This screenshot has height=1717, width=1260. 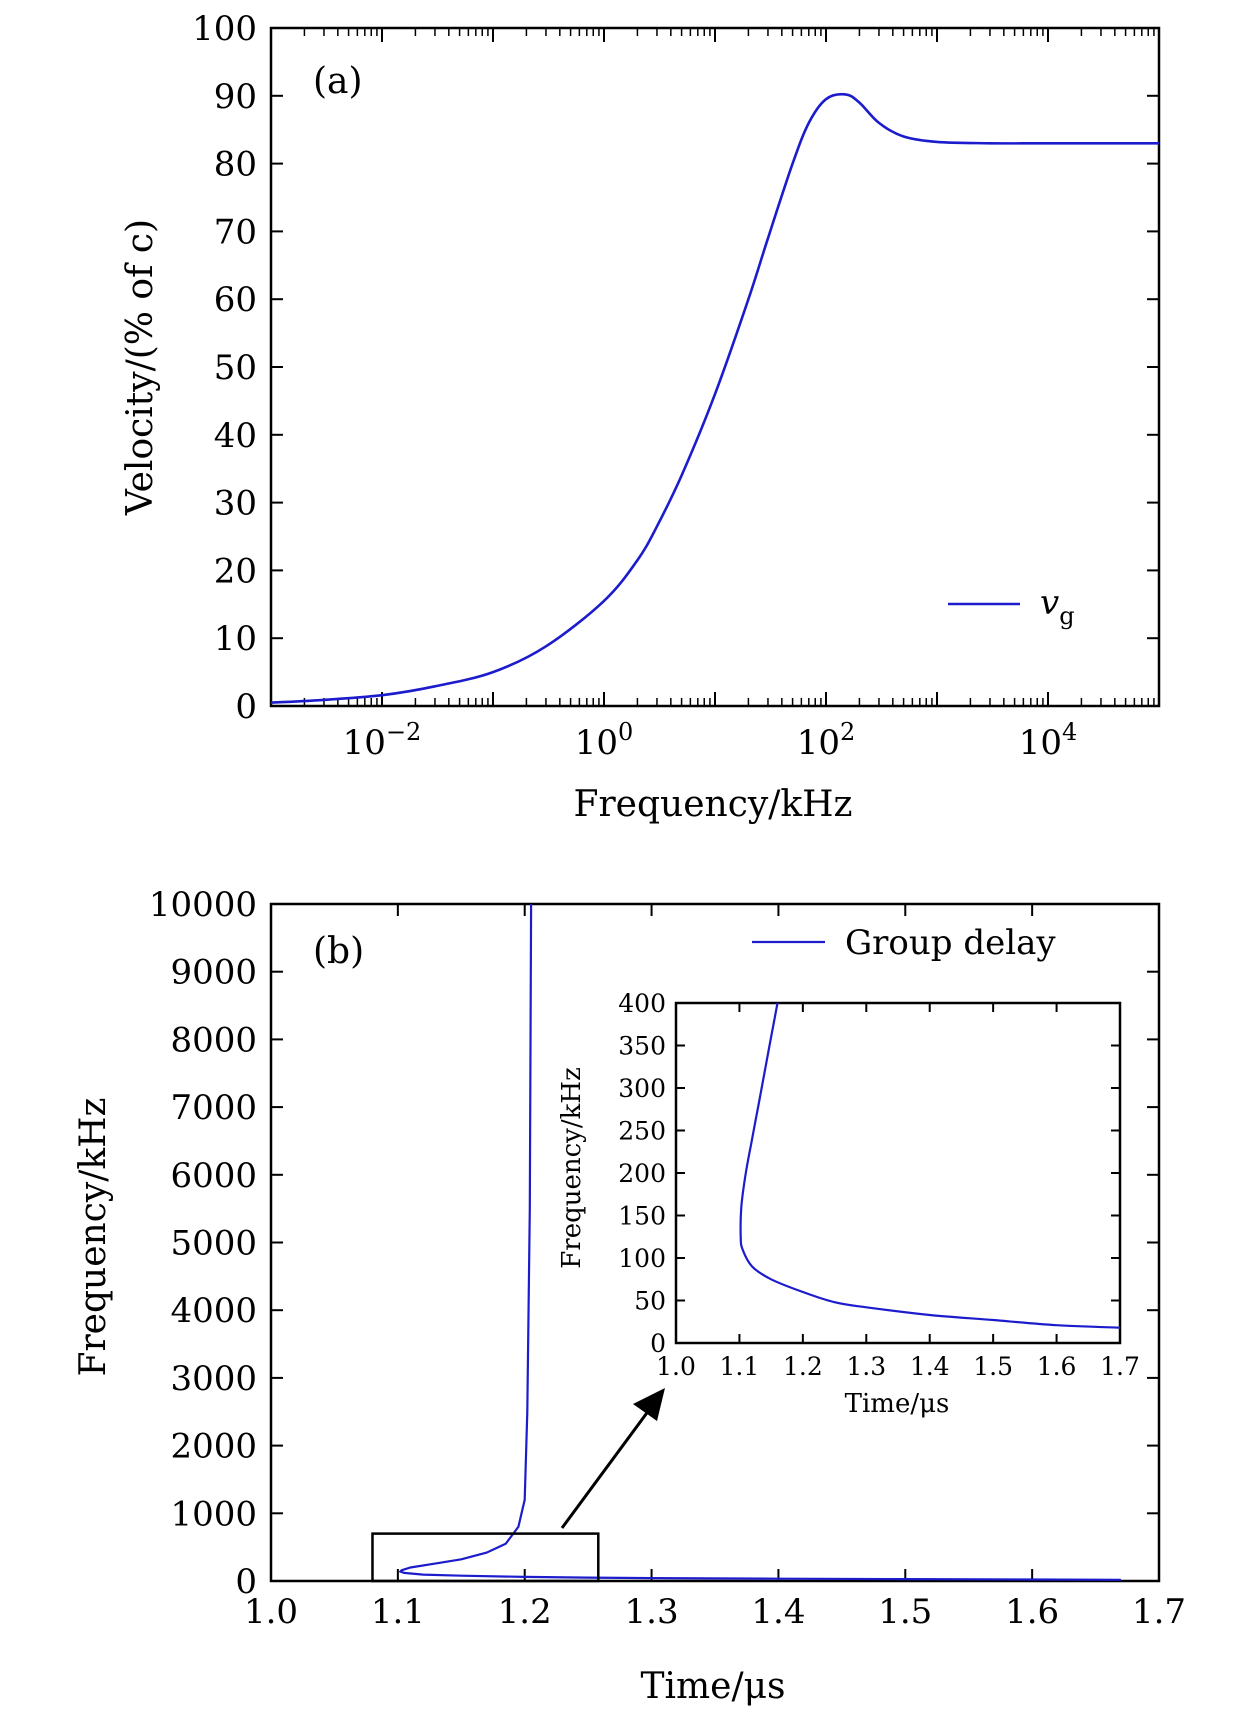 What do you see at coordinates (213, 1379) in the screenshot?
I see `panel-b-y-tick-label: 3000` at bounding box center [213, 1379].